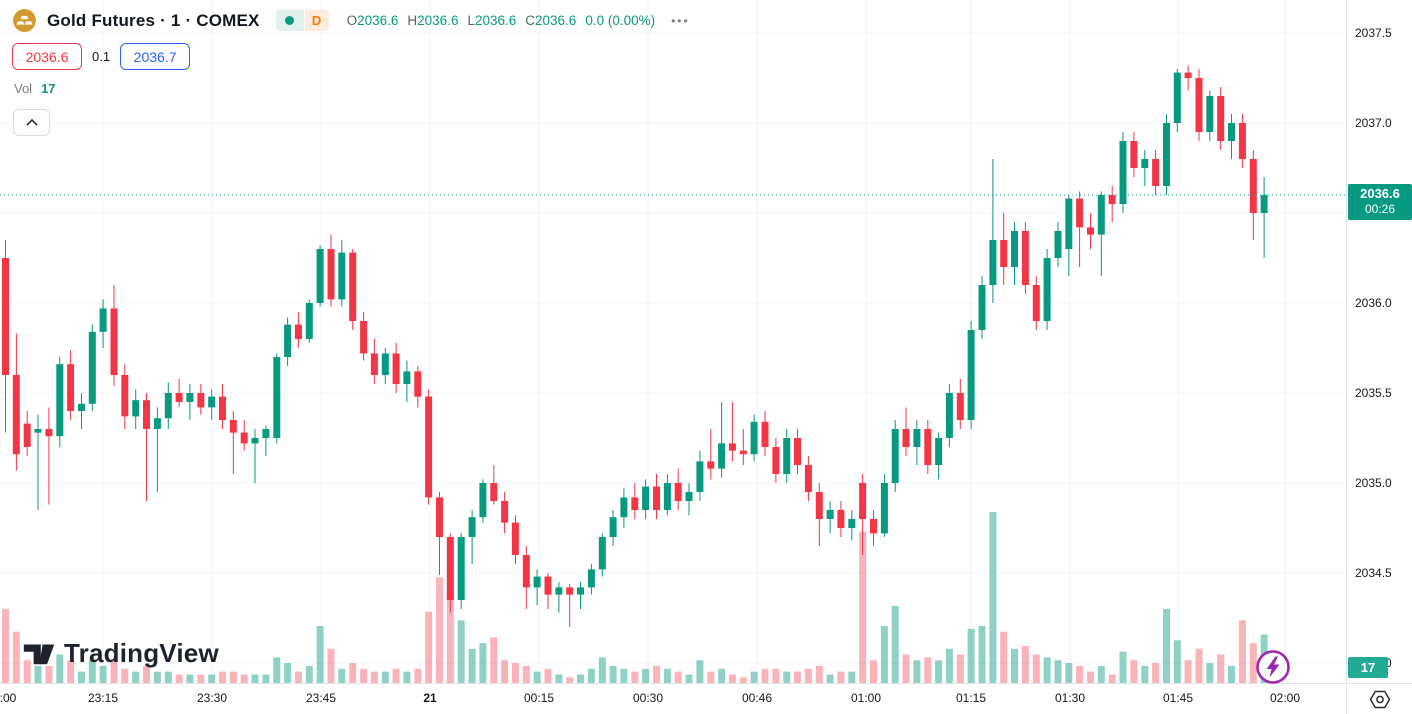  I want to click on market-status-pill, so click(289, 20).